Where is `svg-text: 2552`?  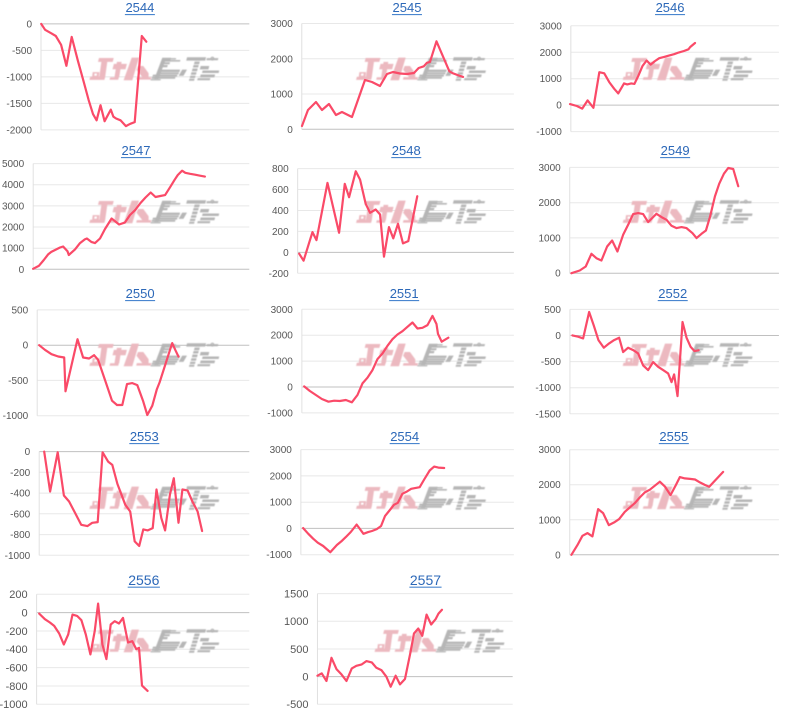
svg-text: 2552 is located at coordinates (672, 293).